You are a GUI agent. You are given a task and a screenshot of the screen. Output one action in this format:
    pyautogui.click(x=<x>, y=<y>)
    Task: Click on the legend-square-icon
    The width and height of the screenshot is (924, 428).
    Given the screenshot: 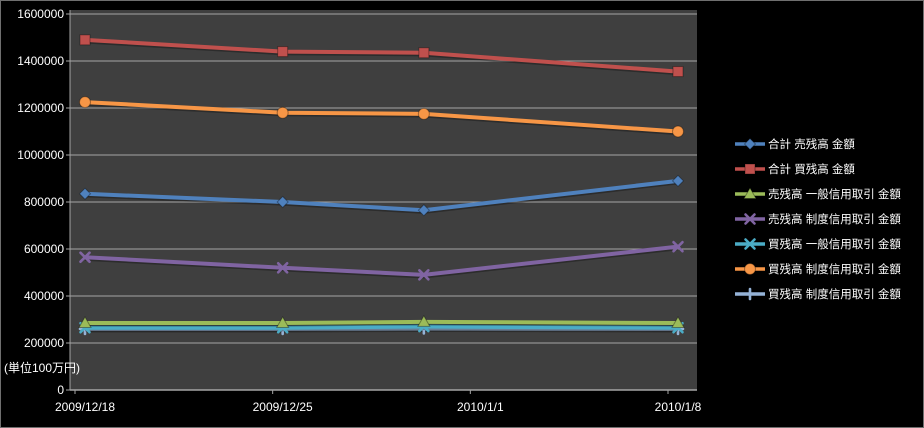 What is the action you would take?
    pyautogui.click(x=750, y=168)
    